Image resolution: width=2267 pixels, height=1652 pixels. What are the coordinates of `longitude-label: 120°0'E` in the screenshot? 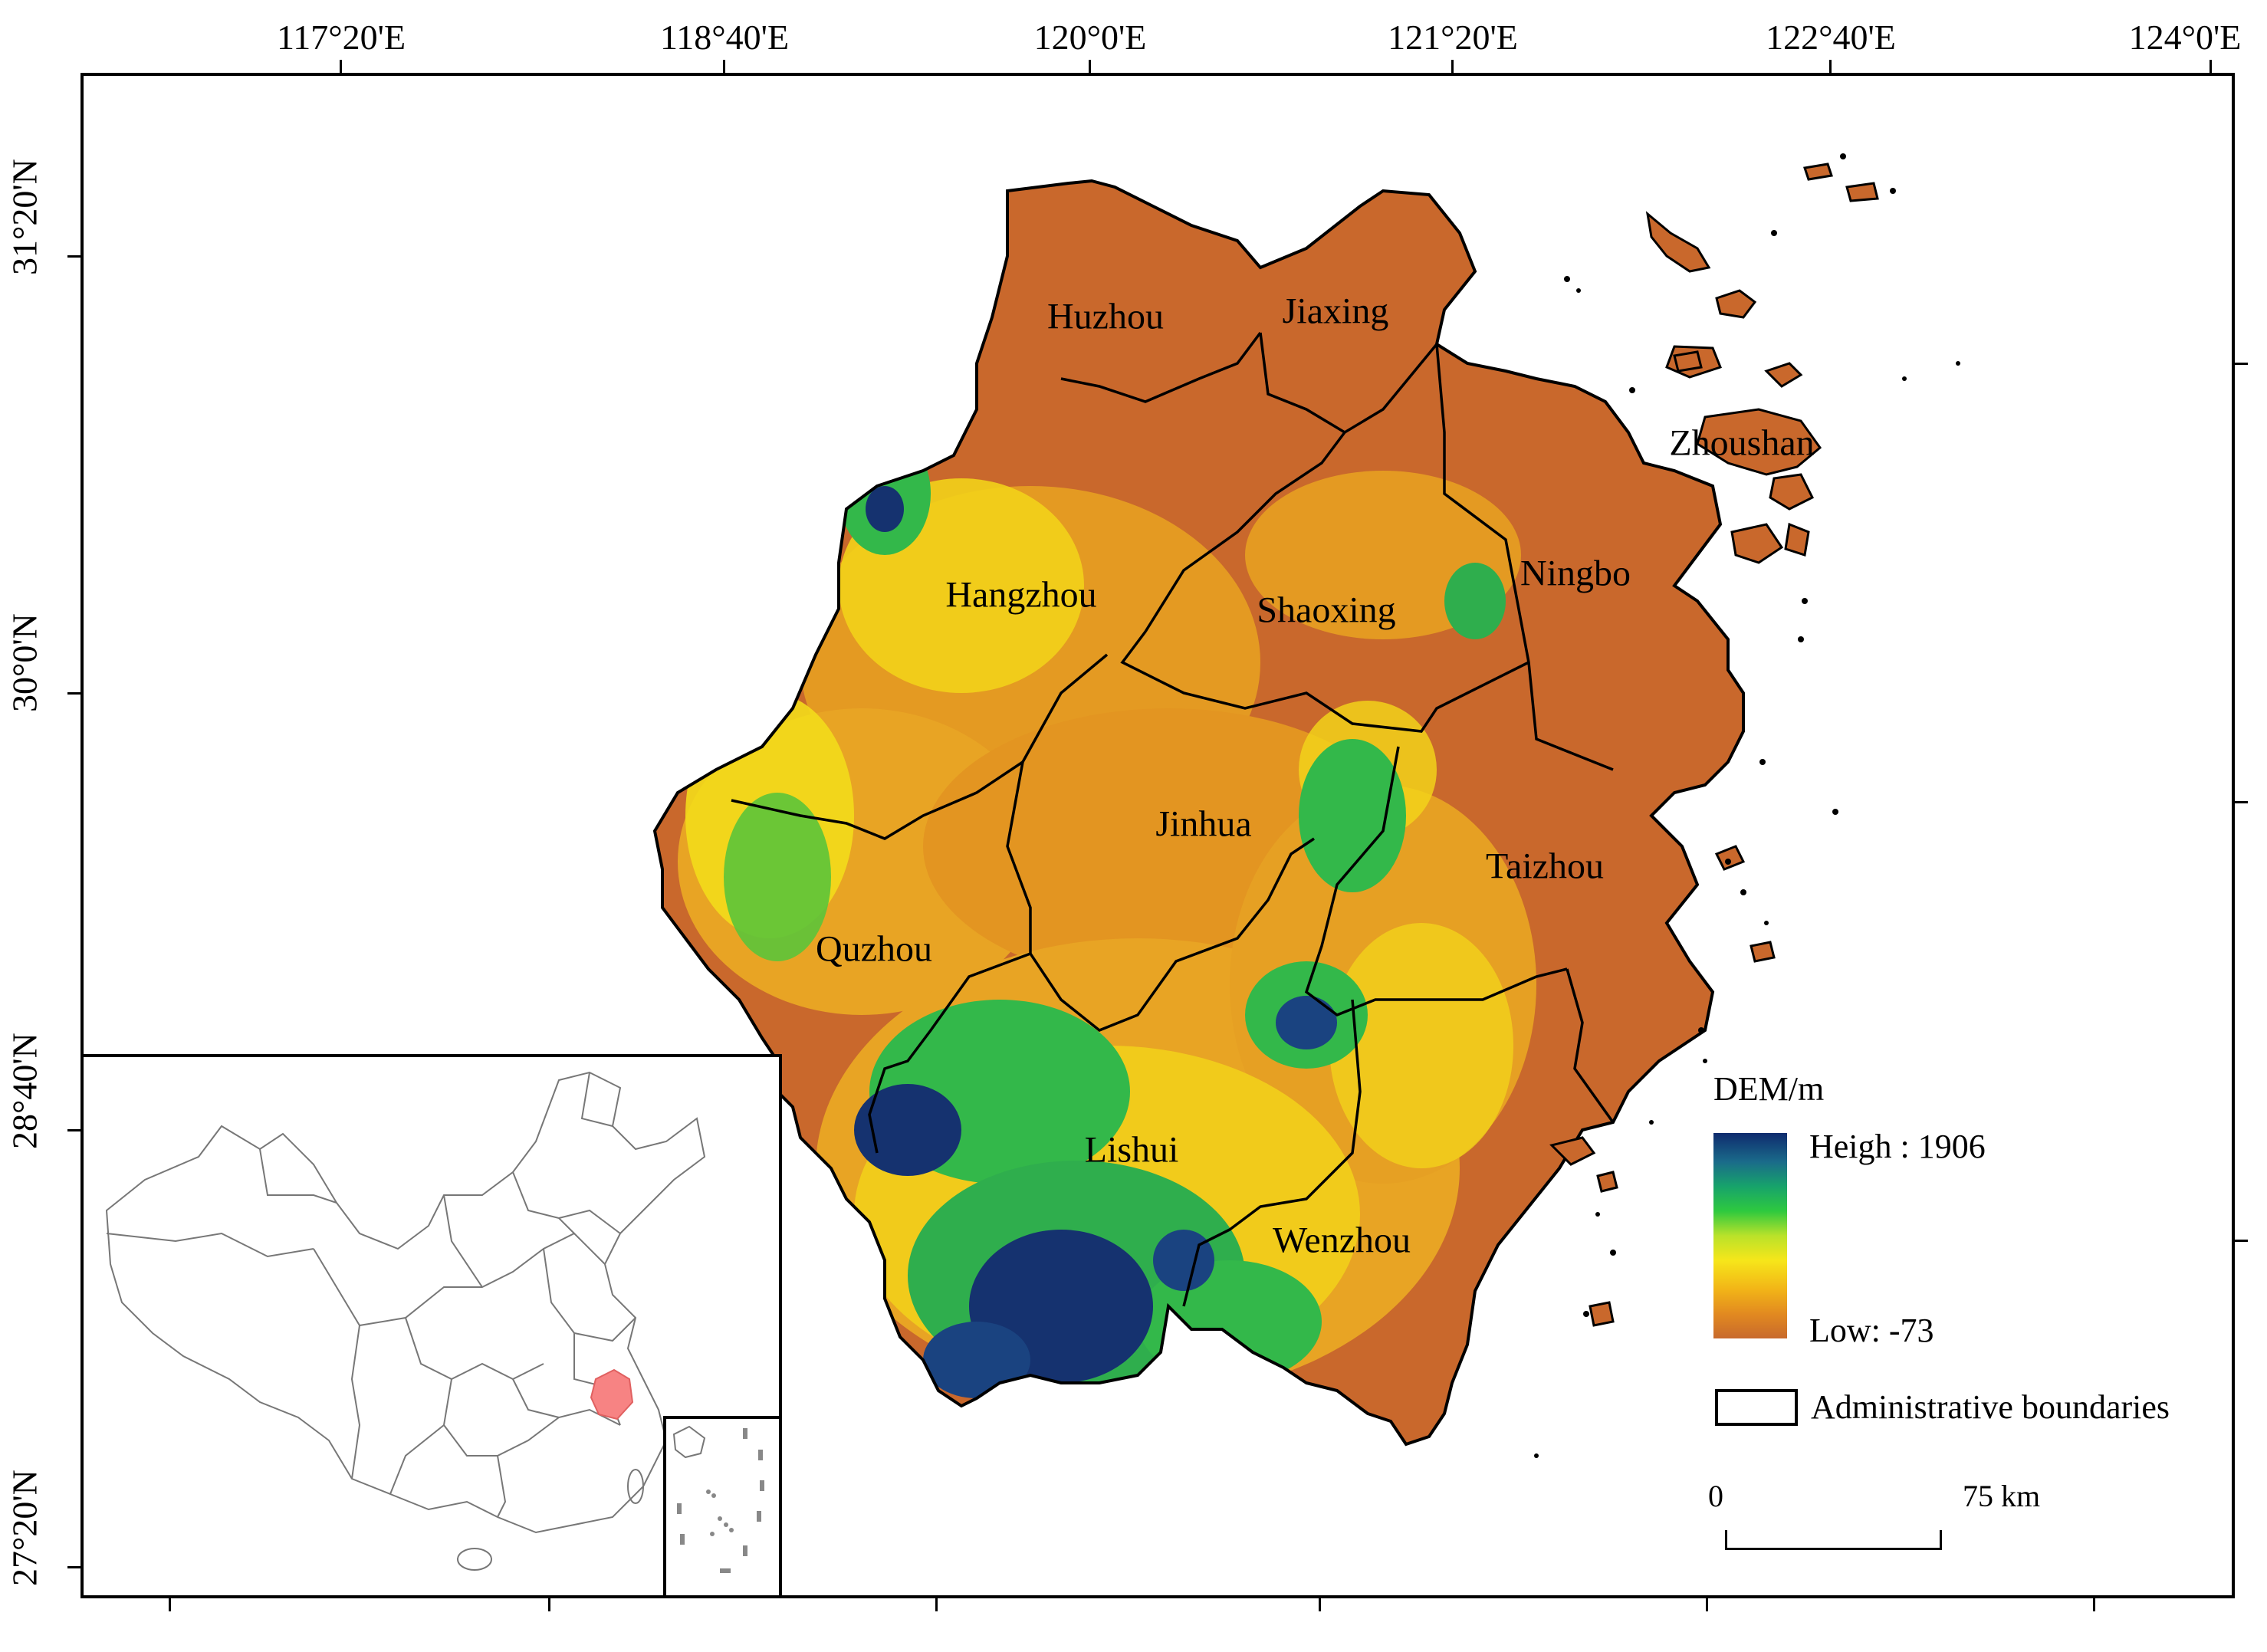 It's located at (1090, 37).